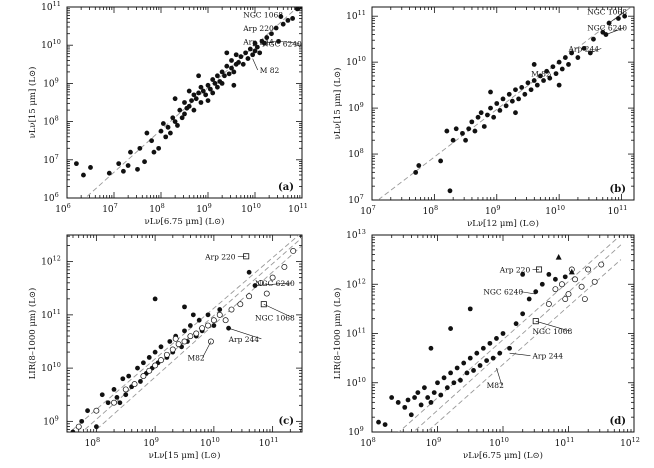 Image resolution: width=654 pixels, height=468 pixels. I want to click on y-tick-label: 107, so click(356, 199).